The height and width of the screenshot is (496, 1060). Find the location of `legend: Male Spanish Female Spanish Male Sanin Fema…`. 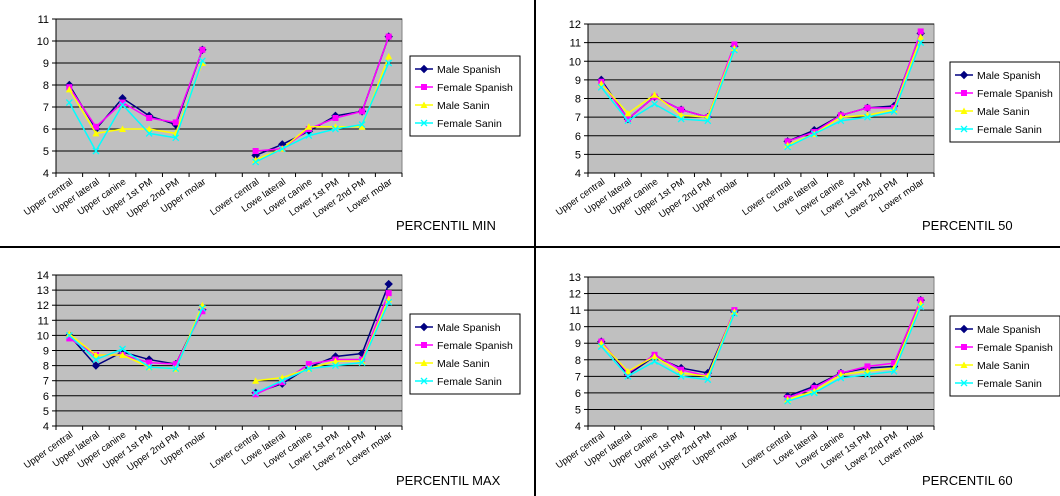

legend: Male Spanish Female Spanish Male Sanin Fema… is located at coordinates (1004, 102).